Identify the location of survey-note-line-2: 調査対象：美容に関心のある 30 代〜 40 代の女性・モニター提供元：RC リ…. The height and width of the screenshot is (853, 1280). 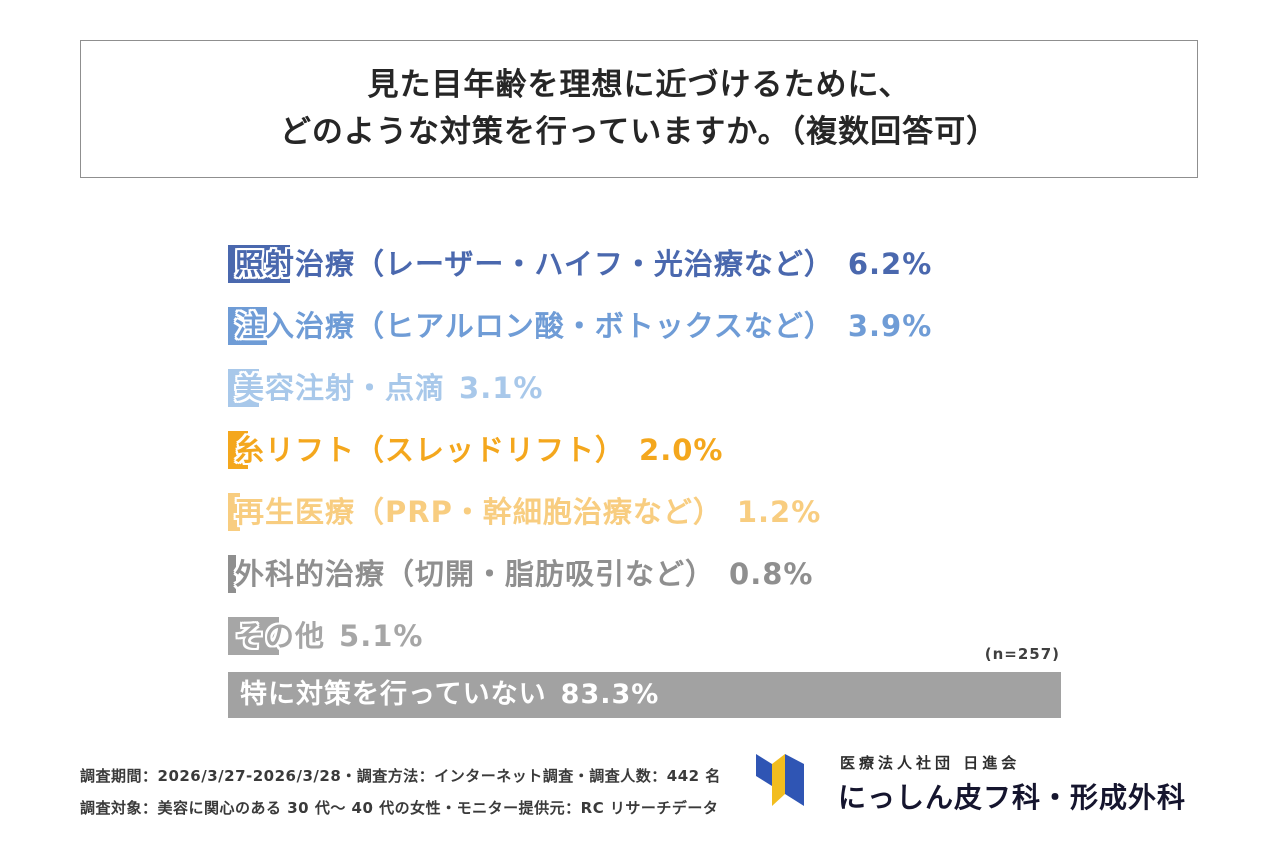
(399, 808).